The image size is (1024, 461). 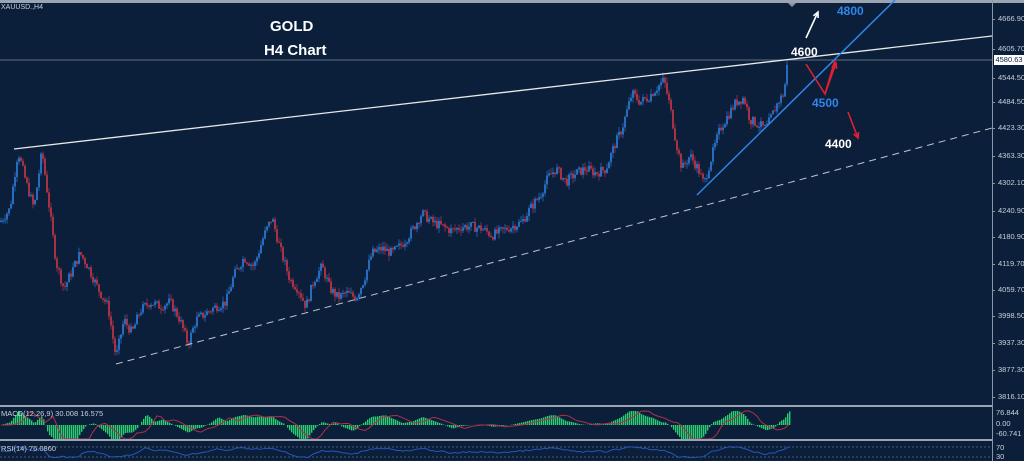 I want to click on price-tick-label: 3877.30, so click(x=1007, y=369).